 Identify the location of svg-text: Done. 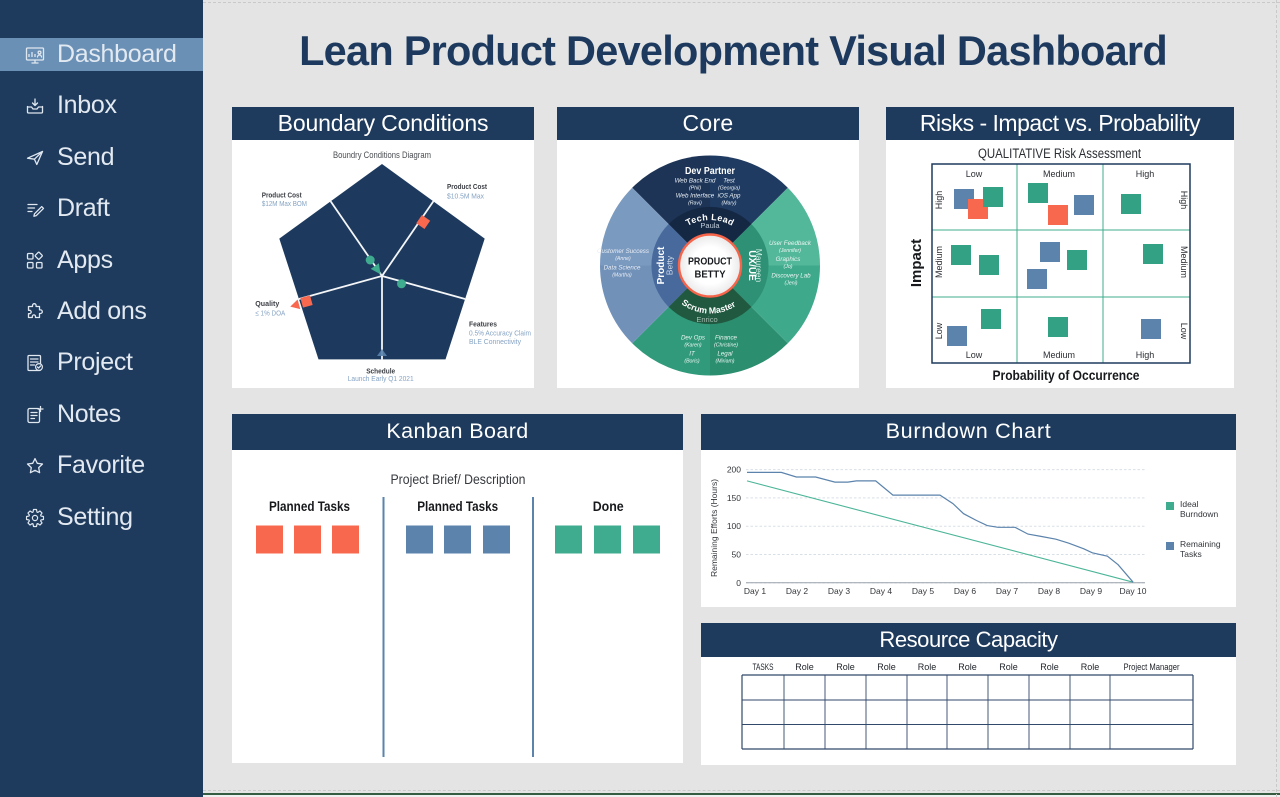
(608, 506).